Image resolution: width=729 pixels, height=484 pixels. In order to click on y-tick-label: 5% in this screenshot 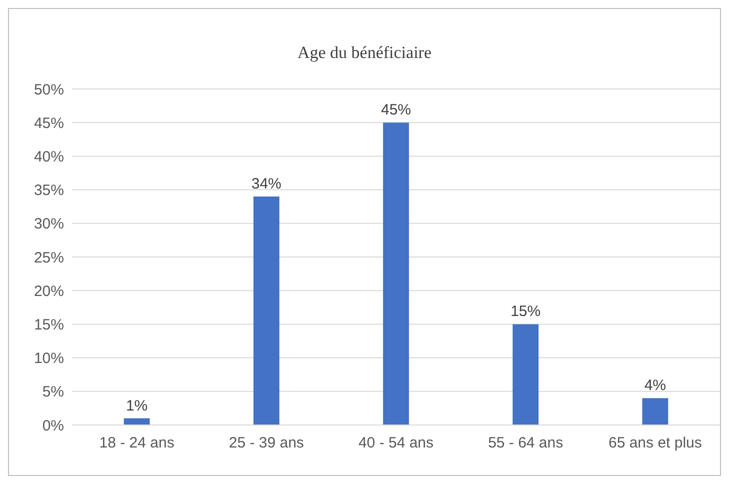, I will do `click(53, 392)`.